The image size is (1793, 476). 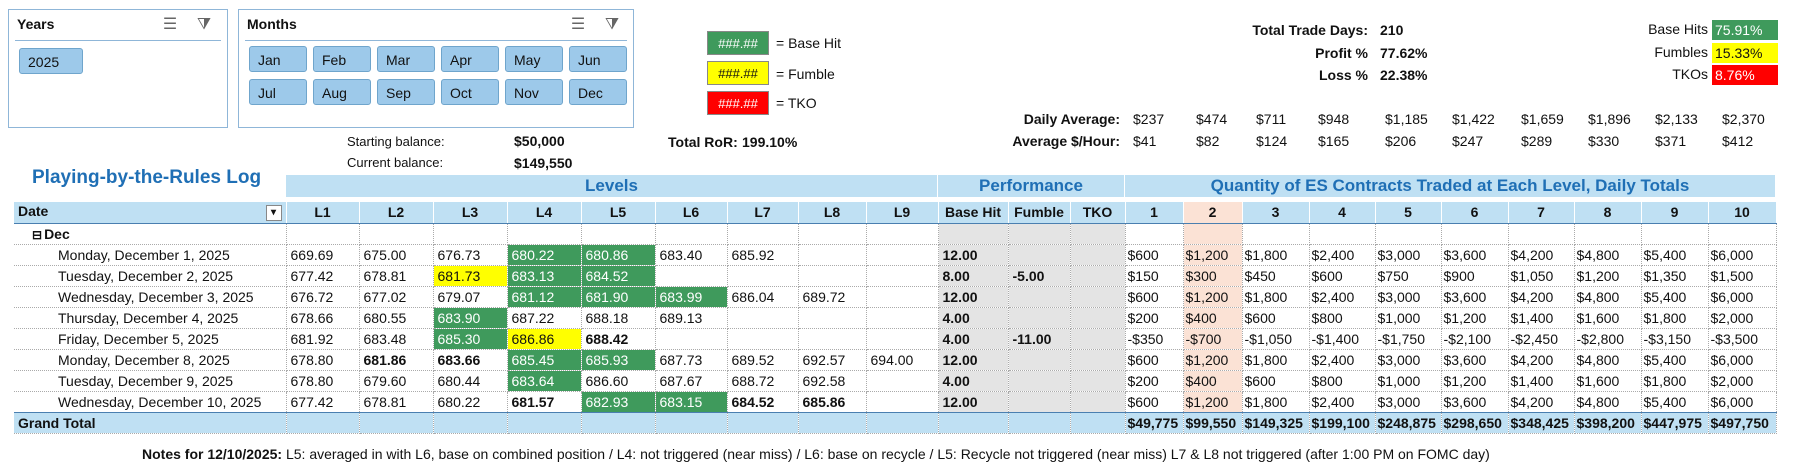 What do you see at coordinates (1154, 339) in the screenshot?
I see `quantity-cell: -$350` at bounding box center [1154, 339].